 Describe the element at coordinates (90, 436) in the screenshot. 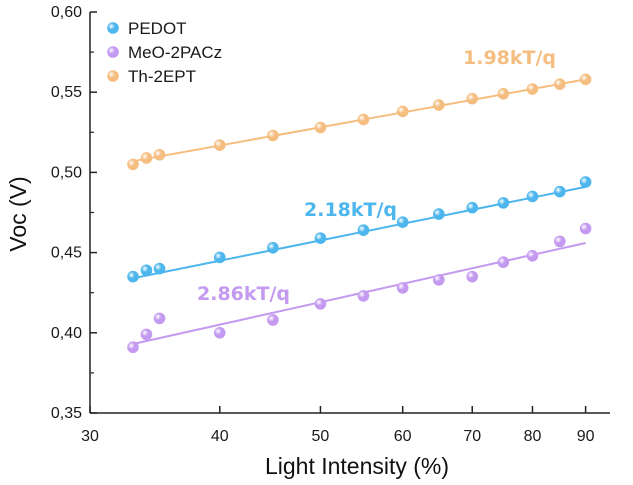

I see `x-tick-label: 30` at that location.